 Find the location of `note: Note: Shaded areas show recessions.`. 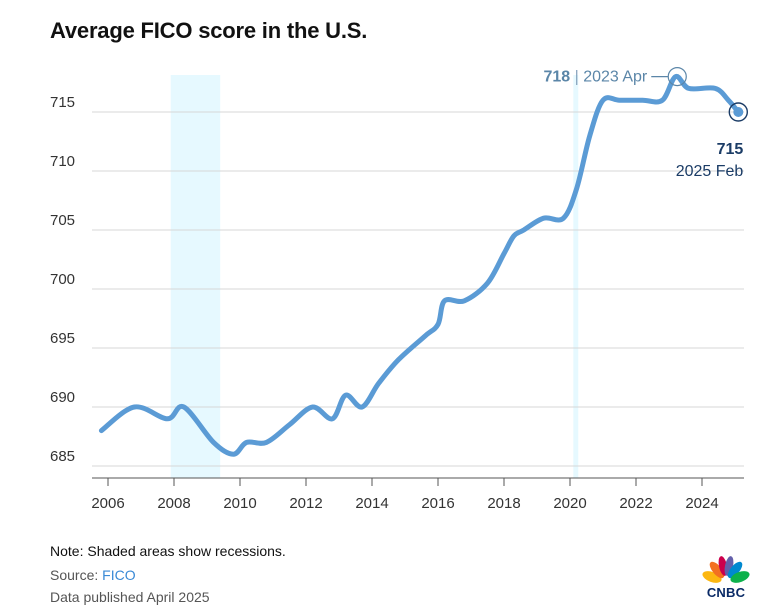

note: Note: Shaded areas show recessions. is located at coordinates (168, 551).